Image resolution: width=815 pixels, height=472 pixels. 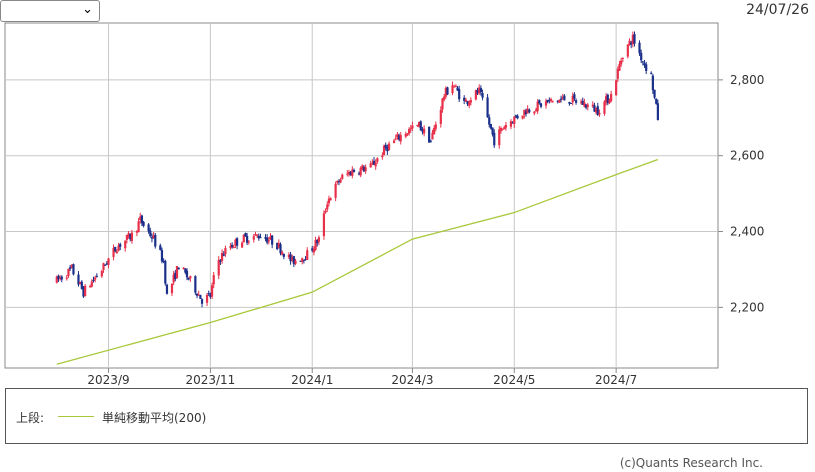 What do you see at coordinates (747, 232) in the screenshot?
I see `y-tick-label: 2,400` at bounding box center [747, 232].